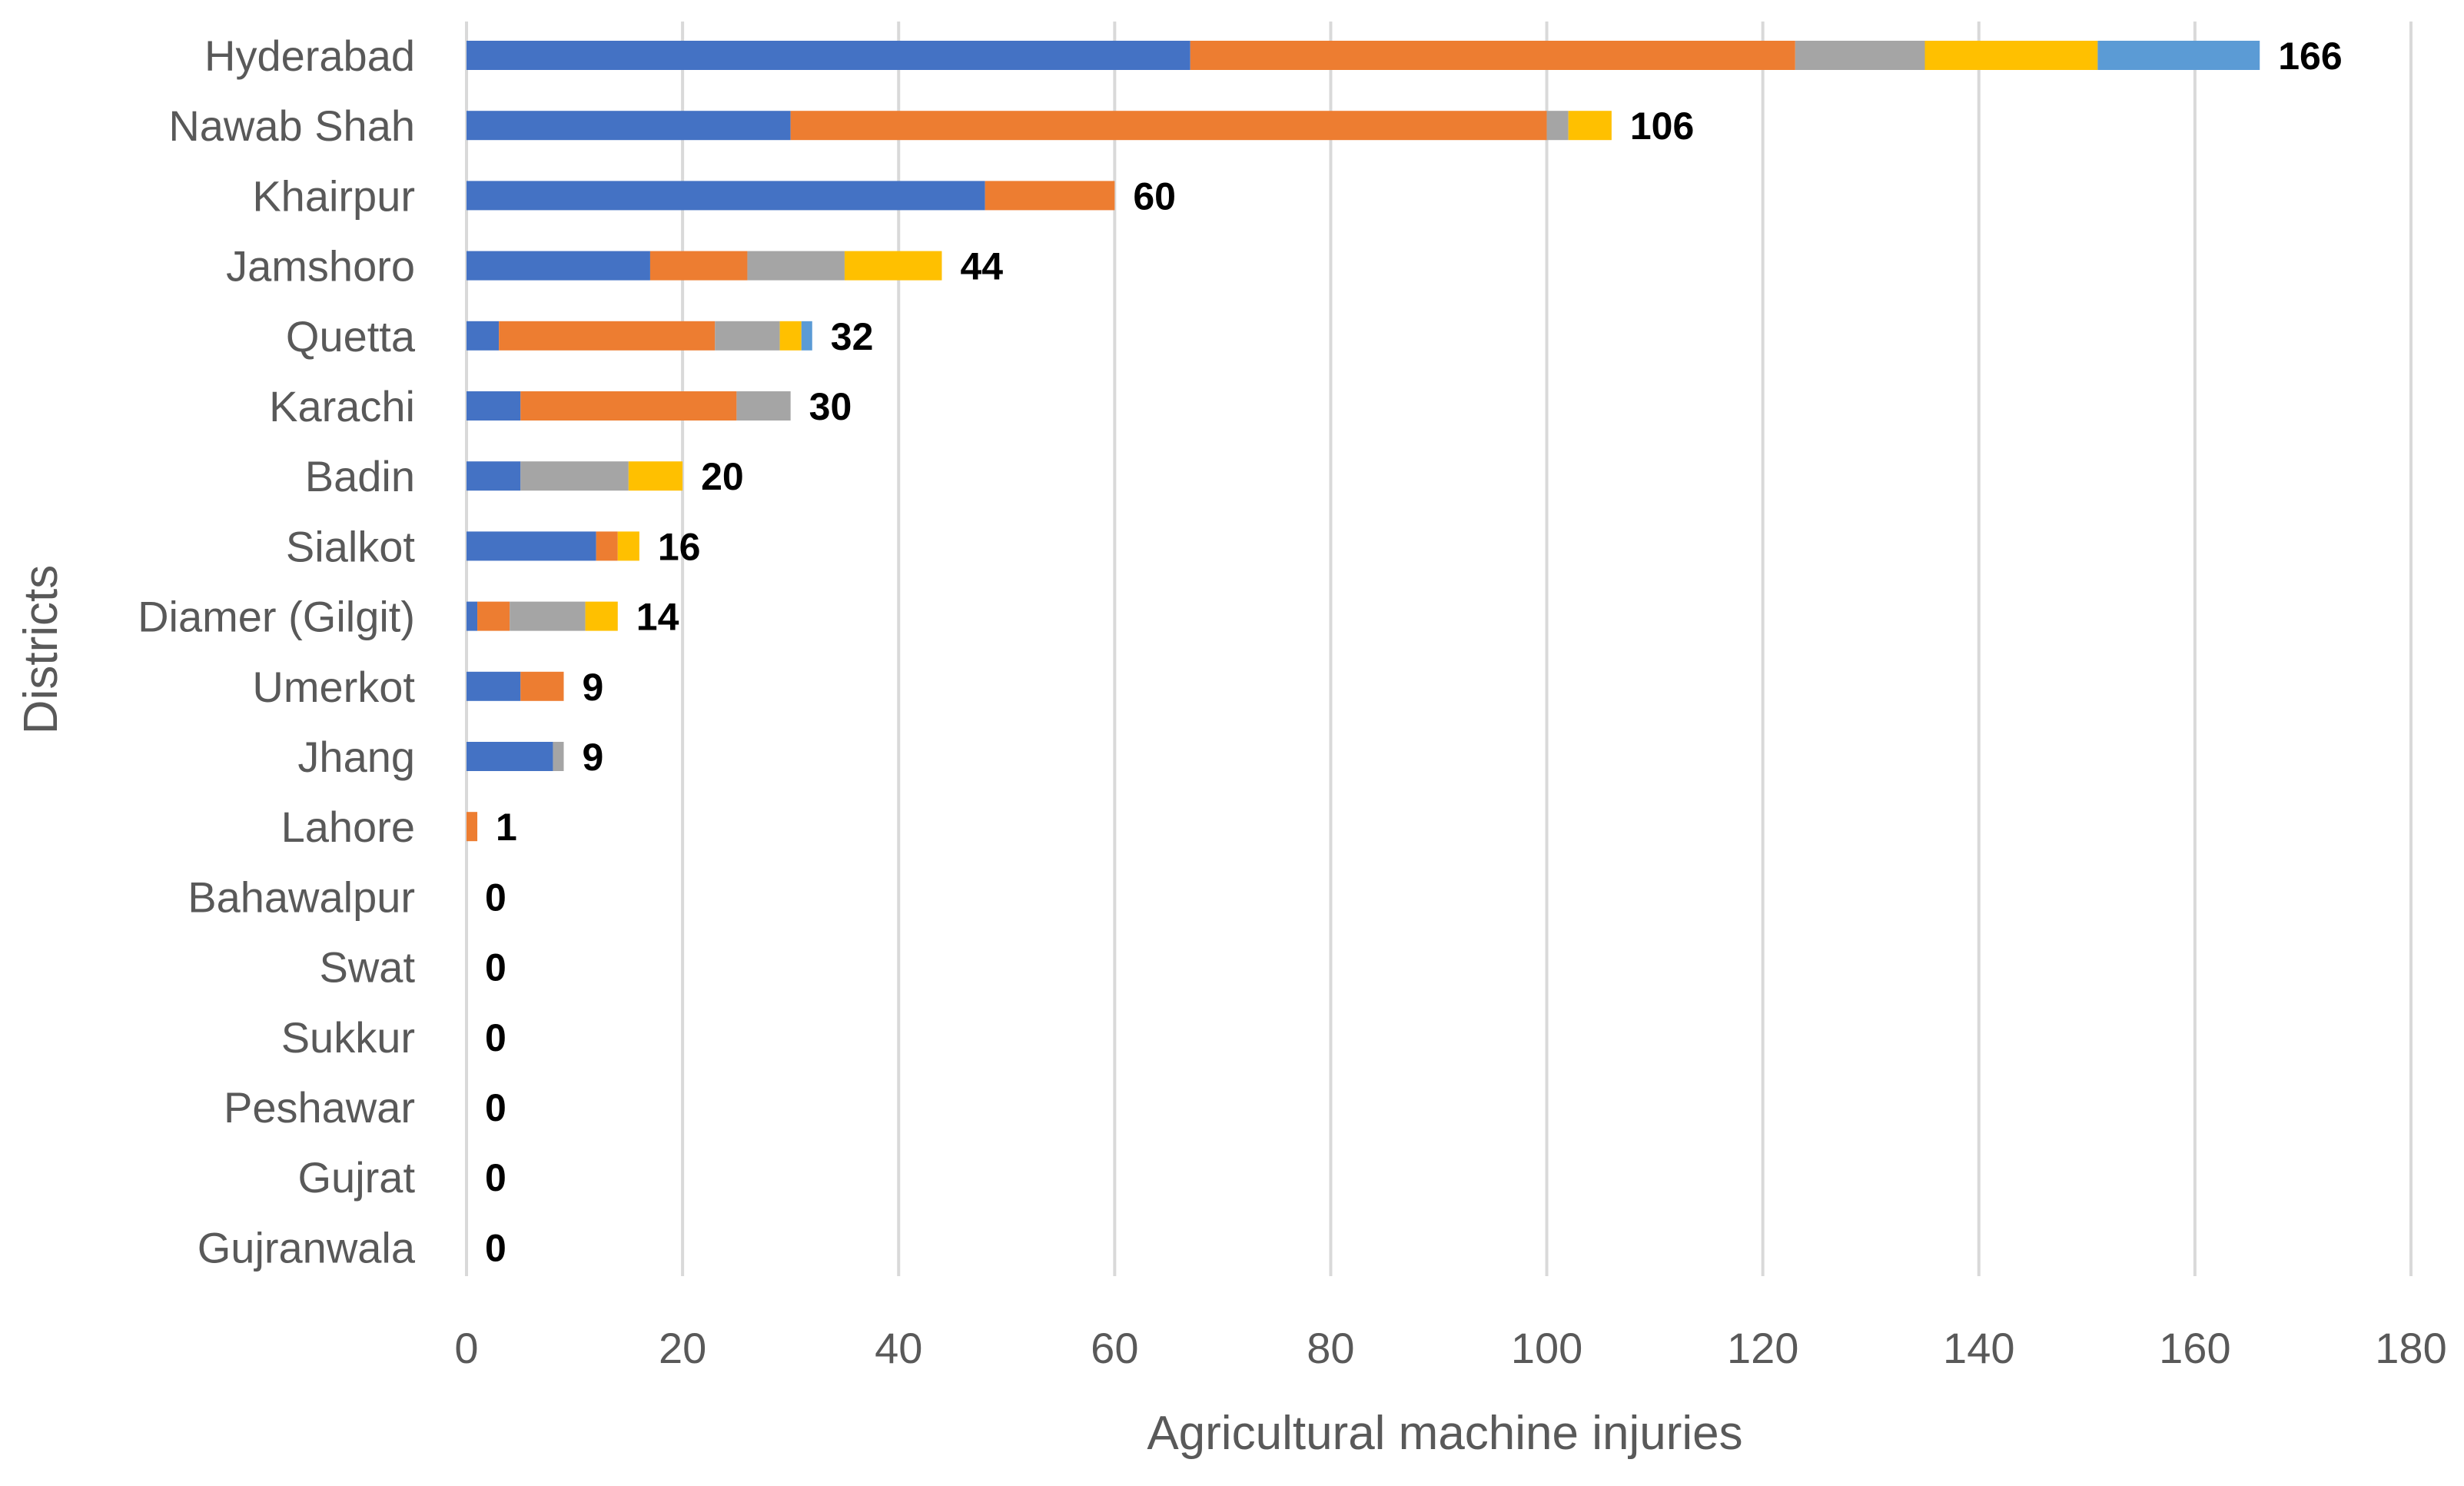 The image size is (2464, 1486). I want to click on x-axis-title: Agricultural machine injuries, so click(1444, 1434).